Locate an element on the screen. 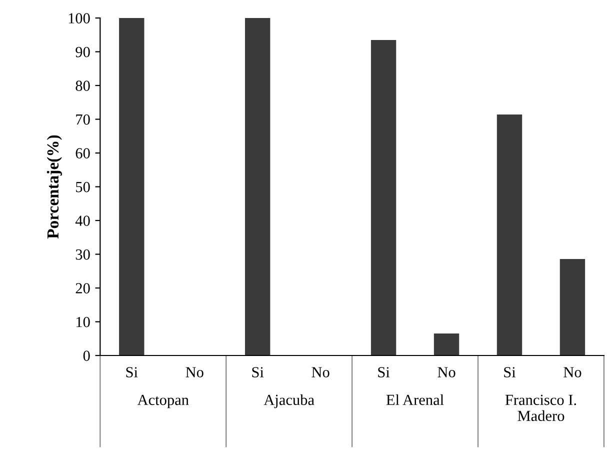  y-tick-label: 30 is located at coordinates (83, 254).